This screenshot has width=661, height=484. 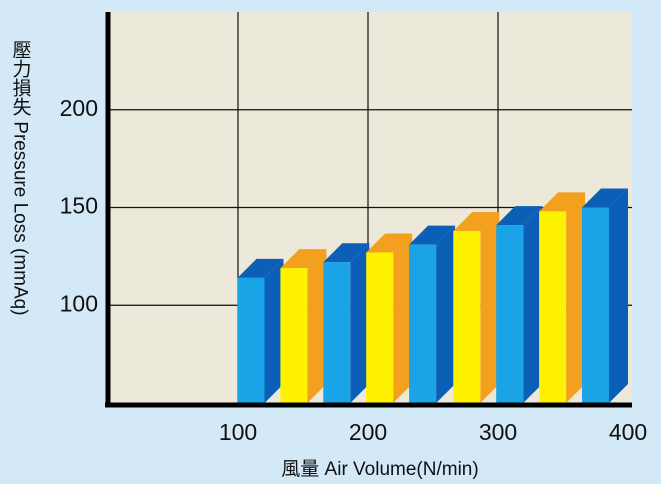 What do you see at coordinates (79, 303) in the screenshot?
I see `y-tick-label: 100` at bounding box center [79, 303].